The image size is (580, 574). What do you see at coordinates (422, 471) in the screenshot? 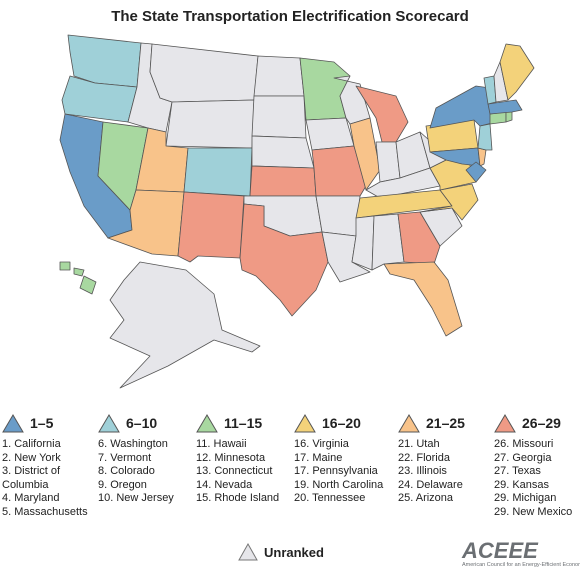
I see `legend-item: 23. Illinois` at bounding box center [422, 471].